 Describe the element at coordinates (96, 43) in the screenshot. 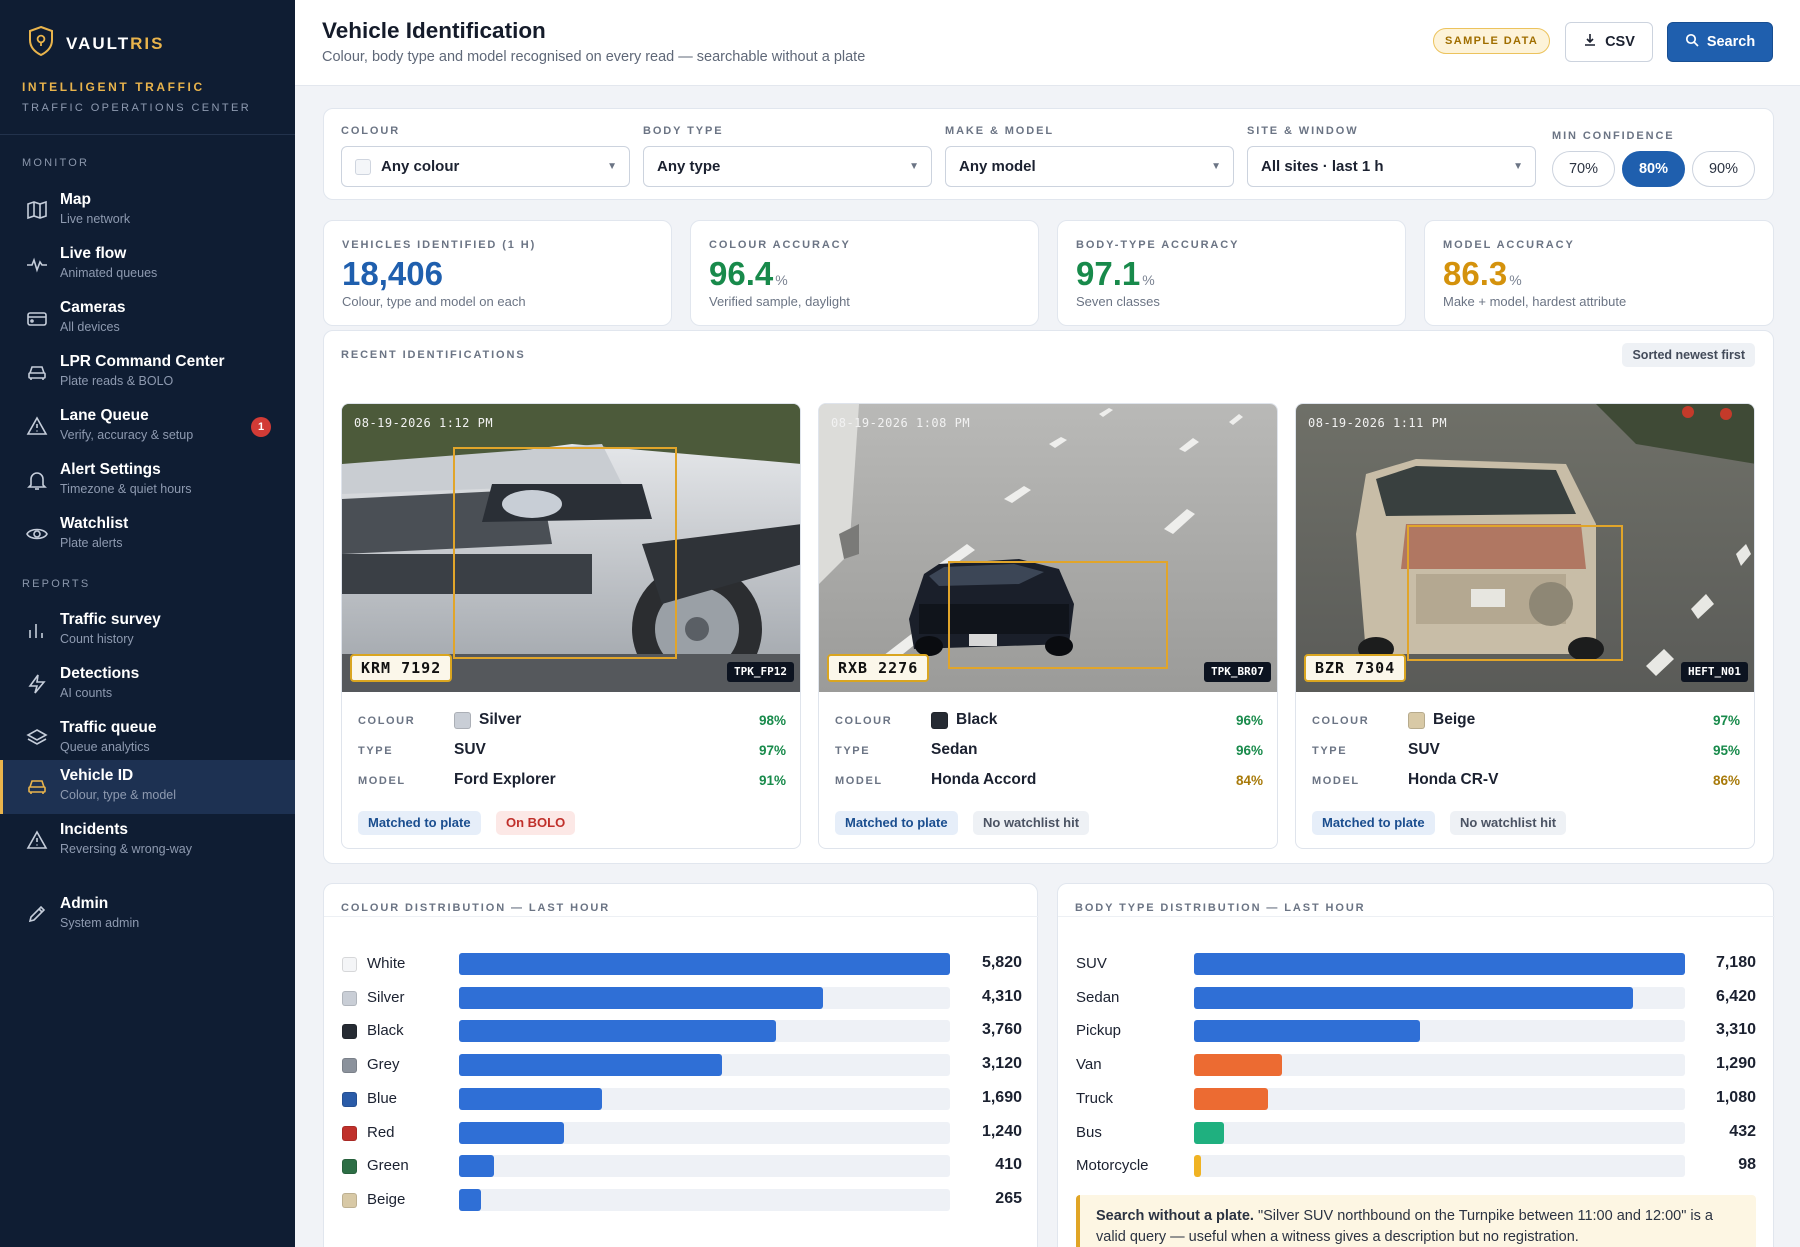

I see `brand: VAULTRIS` at that location.